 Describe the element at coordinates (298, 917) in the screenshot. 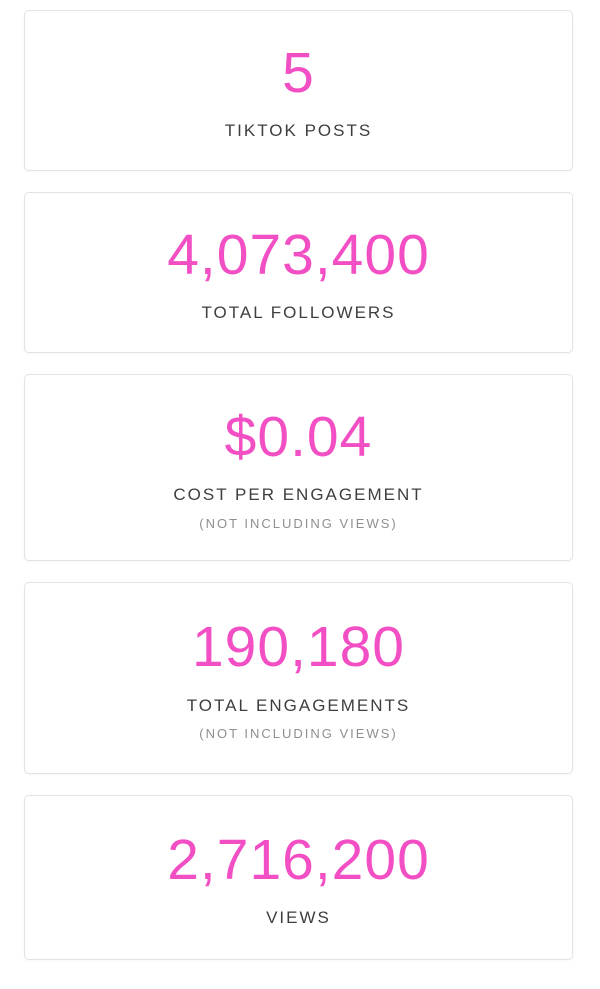

I see `stat-label: VIEWS` at that location.